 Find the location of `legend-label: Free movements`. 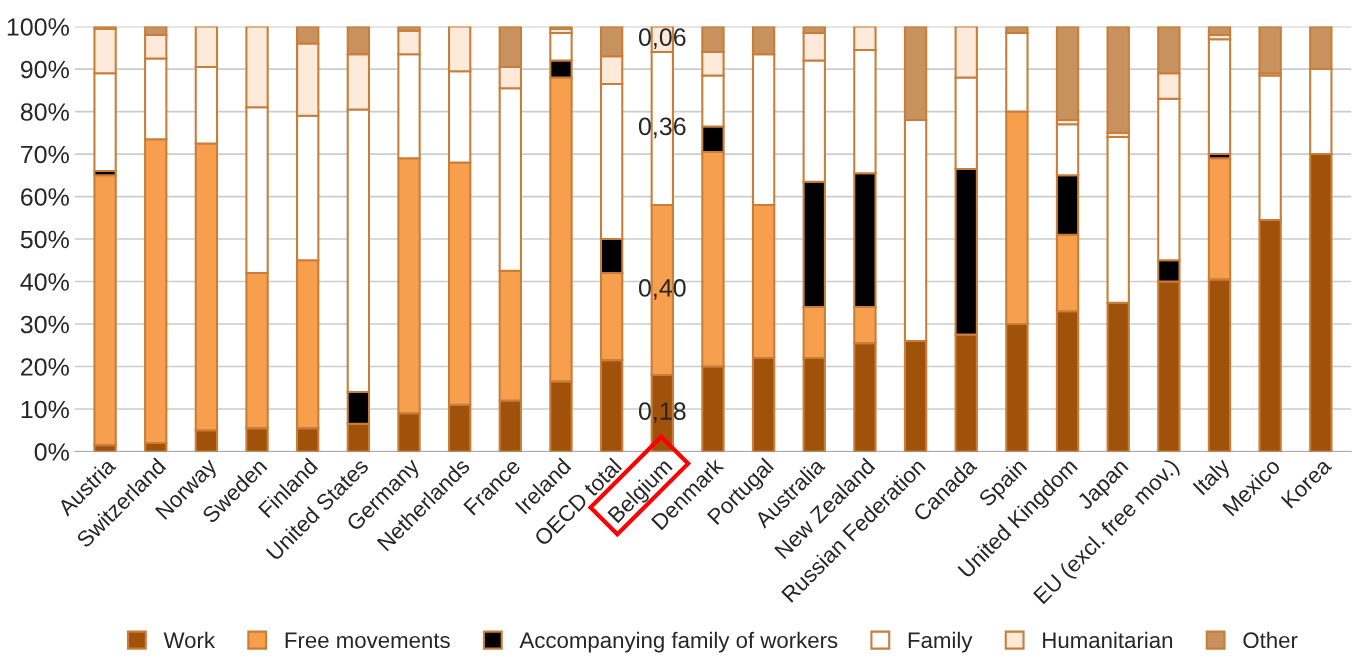

legend-label: Free movements is located at coordinates (367, 640).